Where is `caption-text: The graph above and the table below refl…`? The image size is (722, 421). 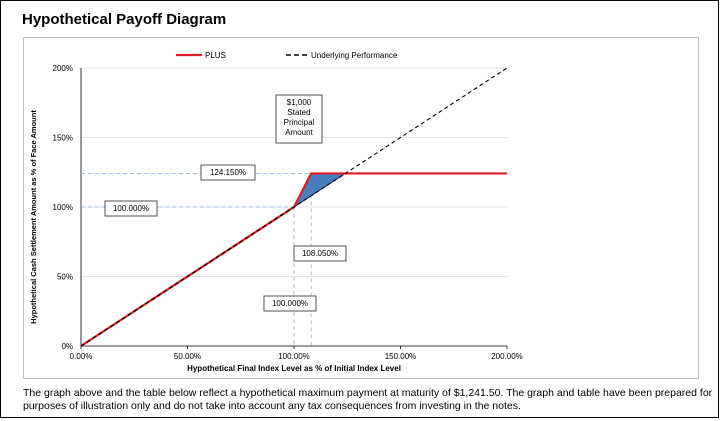
caption-text: The graph above and the table below refl… is located at coordinates (368, 399).